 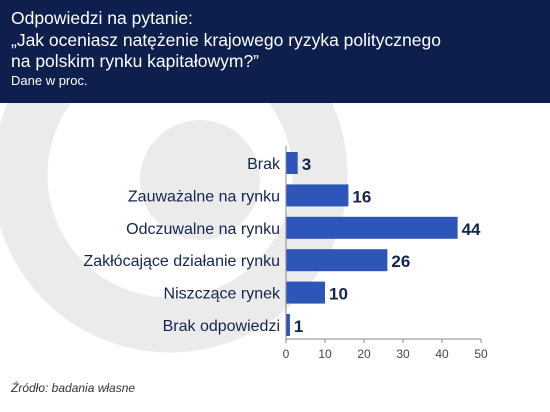 I want to click on x-tick-label: 20, so click(x=364, y=354).